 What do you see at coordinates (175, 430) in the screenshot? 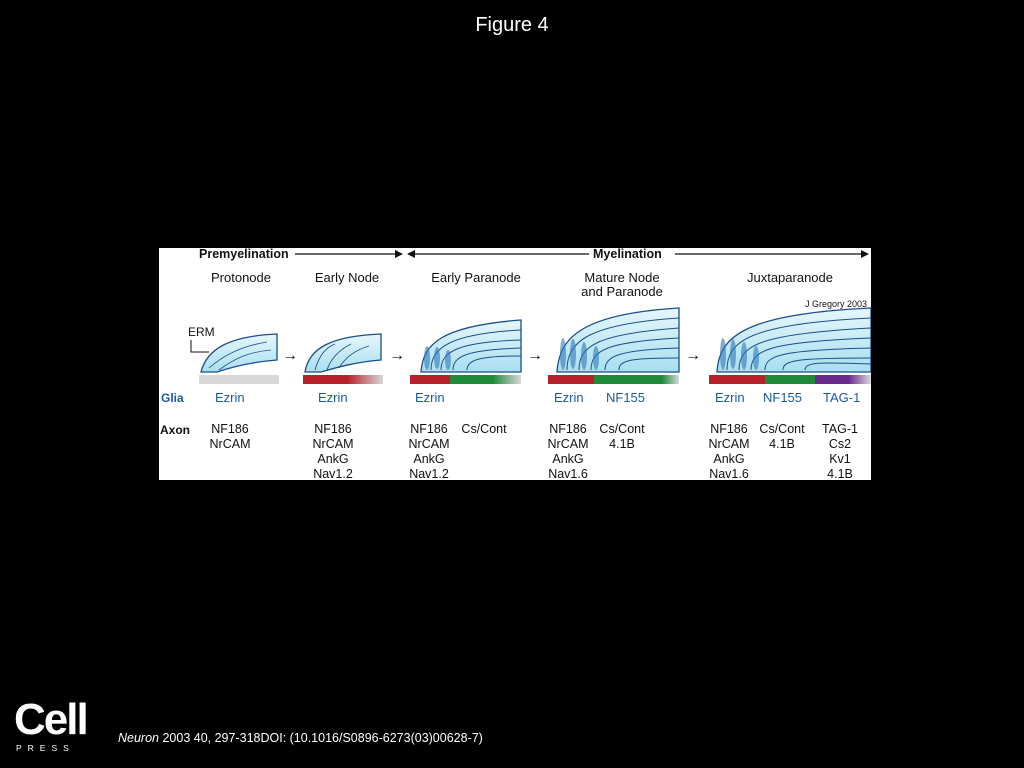
I see `axon-row-label: Axon` at bounding box center [175, 430].